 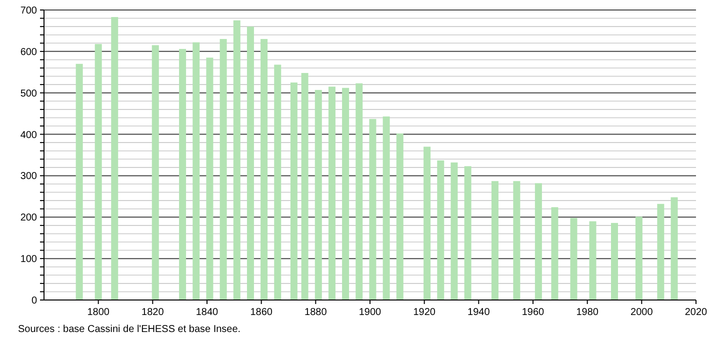 I want to click on x-tick-label: 2000, so click(x=642, y=312).